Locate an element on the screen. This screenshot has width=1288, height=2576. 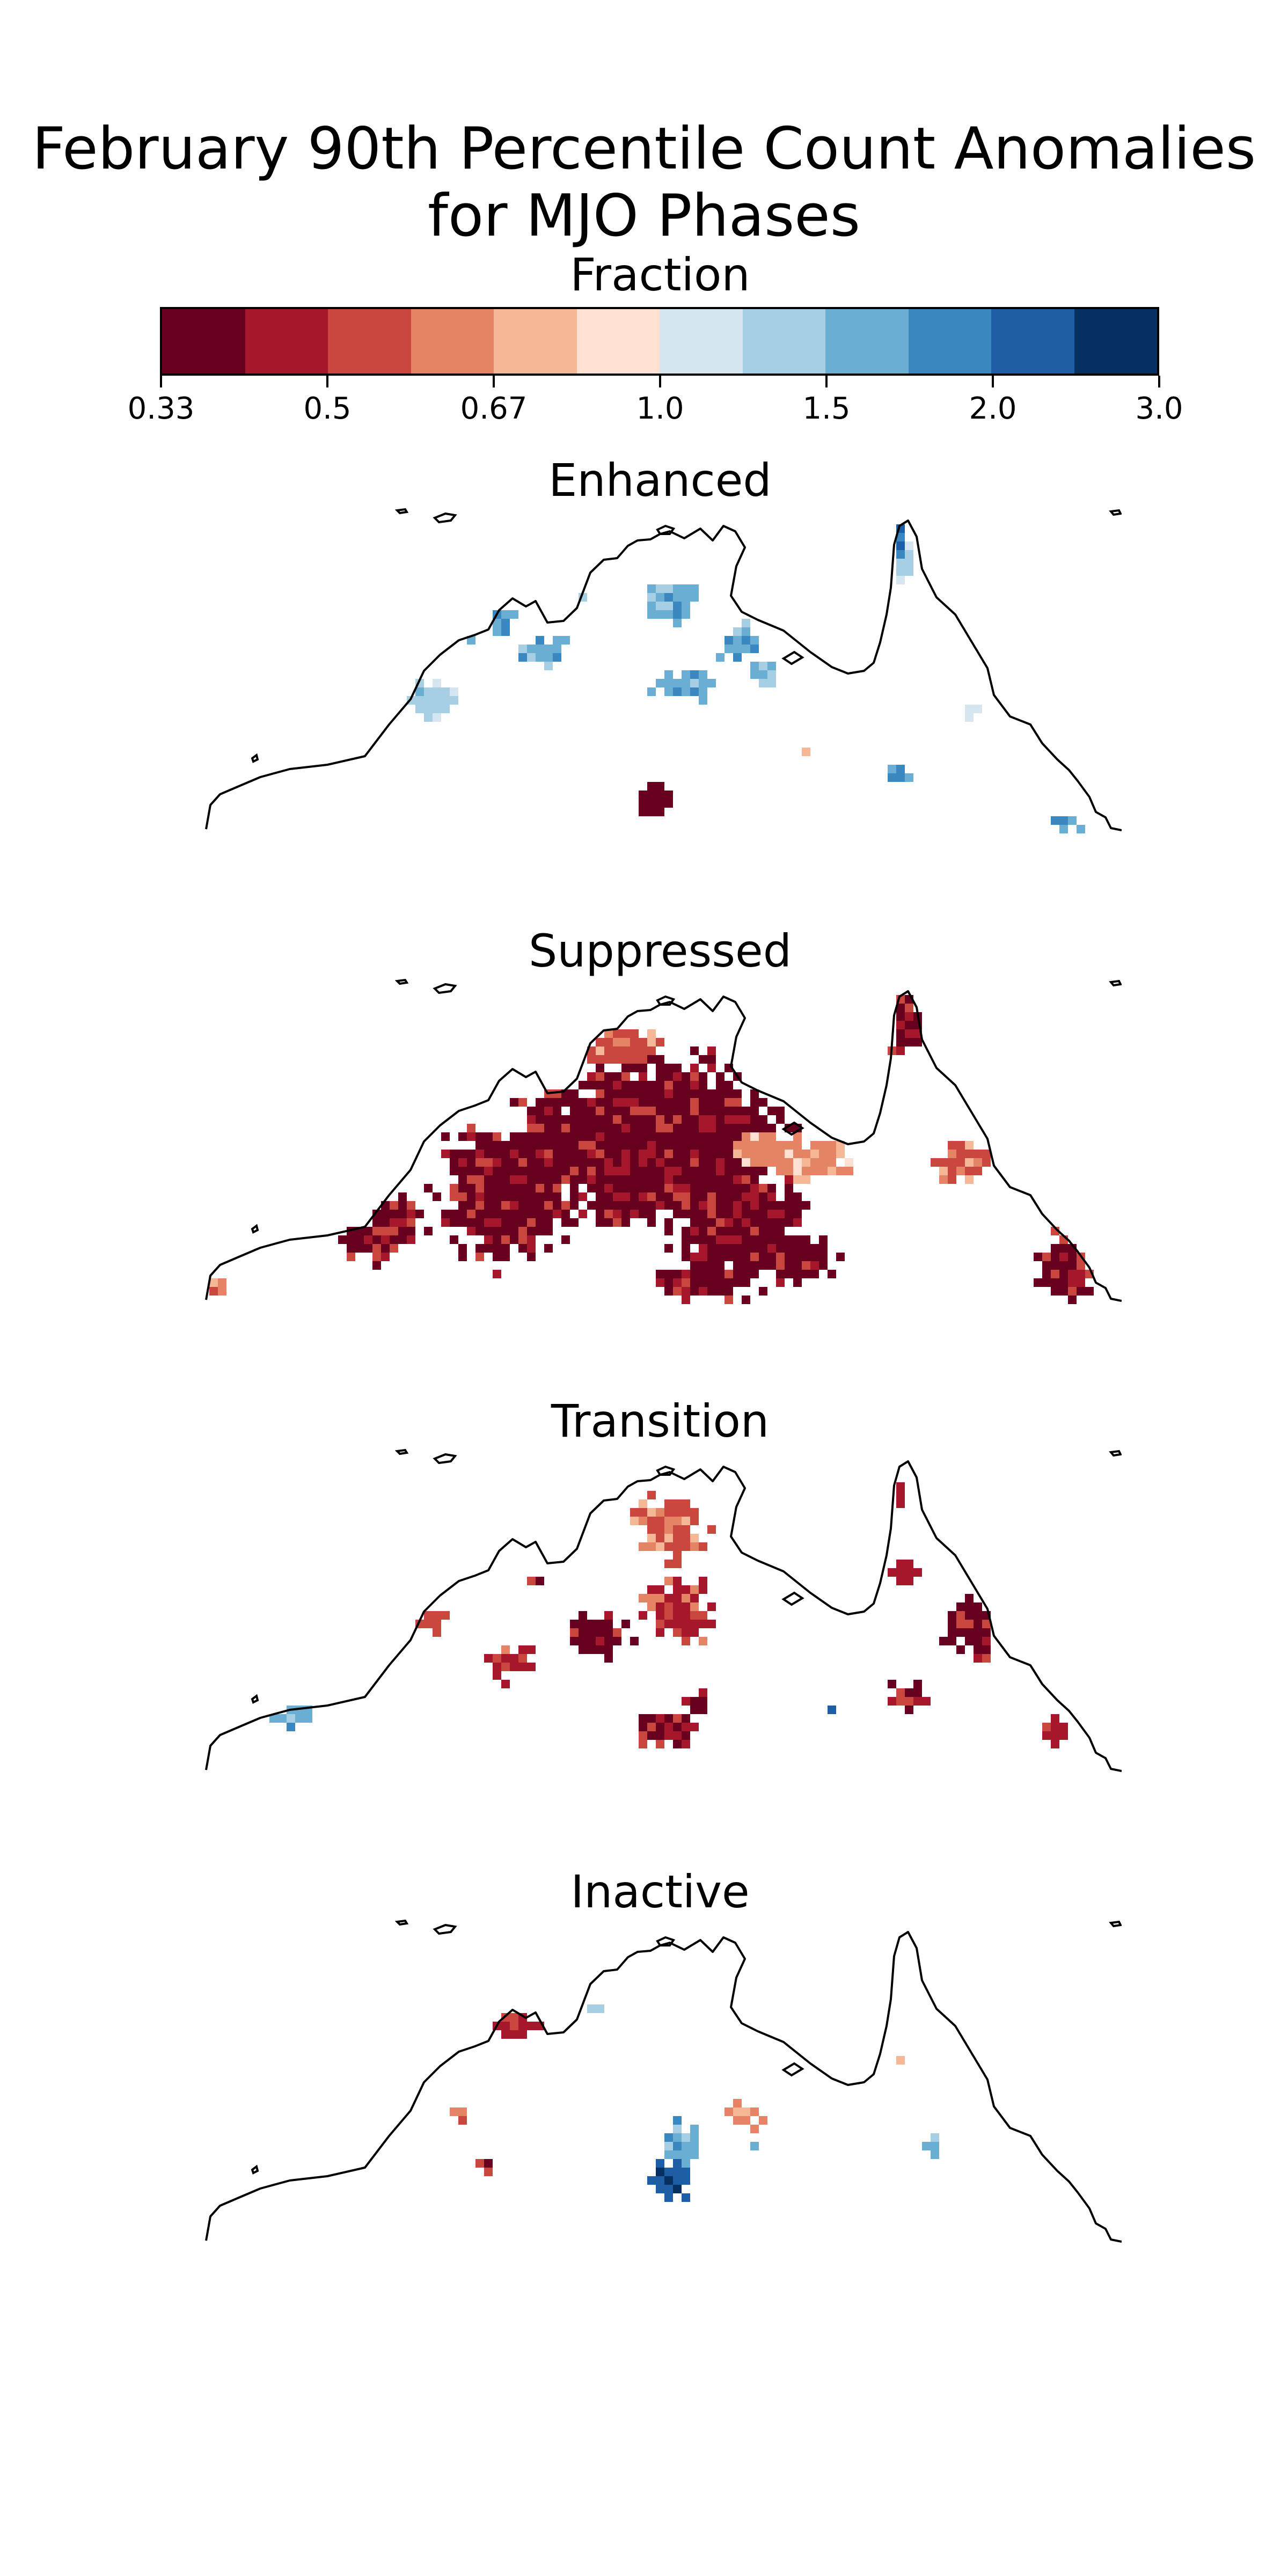
colorbar-tick-label: 1.0 is located at coordinates (660, 408).